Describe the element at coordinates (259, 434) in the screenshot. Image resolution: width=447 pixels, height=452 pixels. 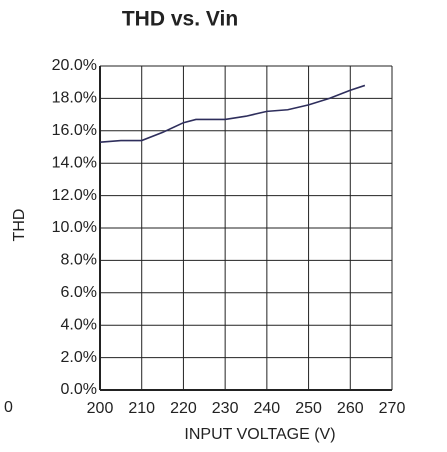
I see `x-axis-label: INPUT VOLTAGE (V)` at that location.